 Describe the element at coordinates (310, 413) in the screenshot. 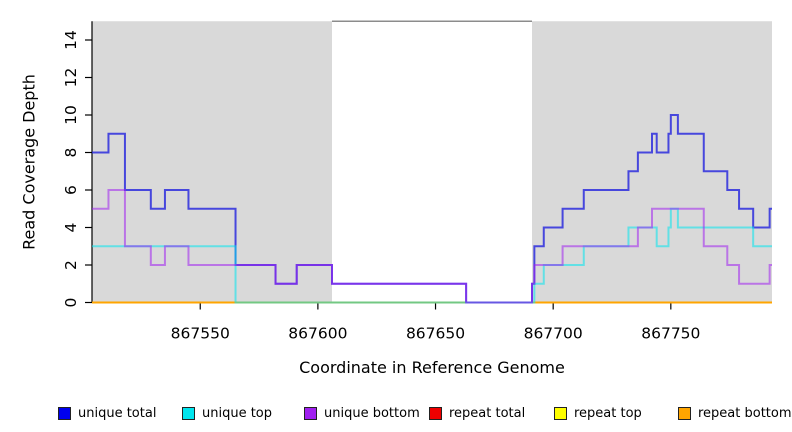

I see `unique-bottom-swatch-icon` at that location.